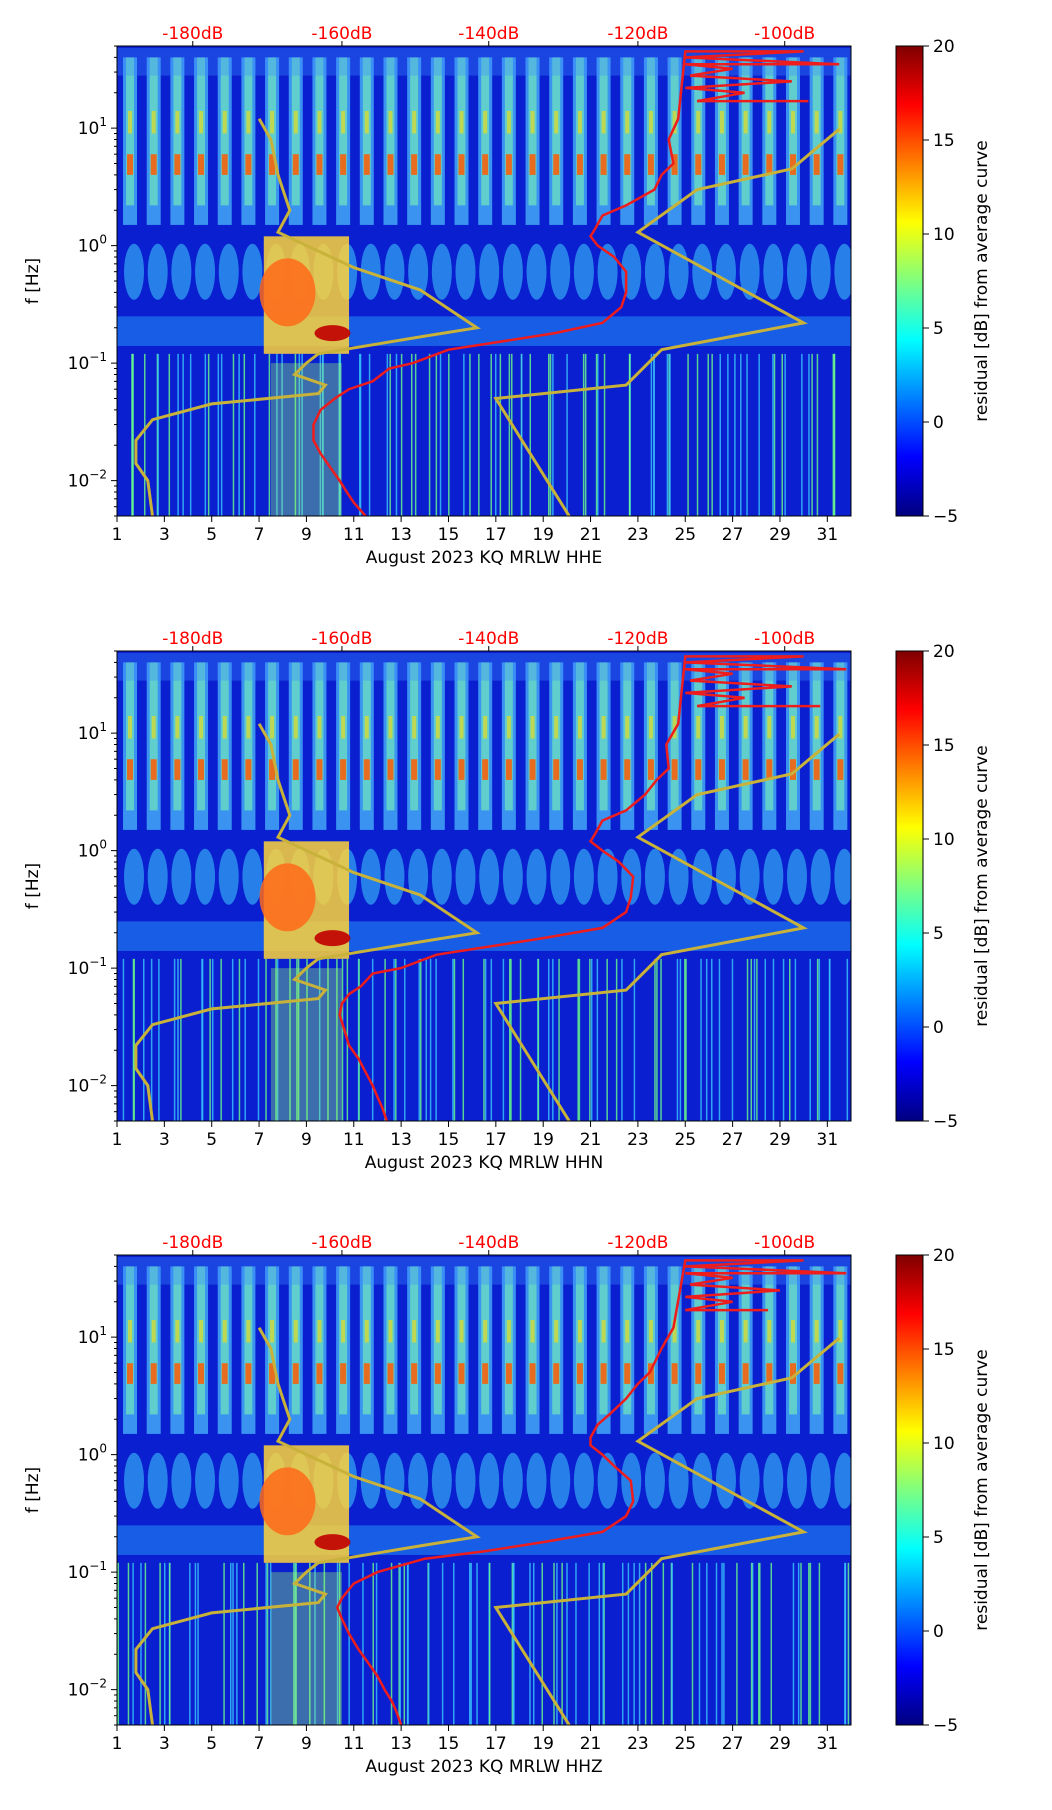  I want to click on y-tick-label: 10¹, so click(92, 127).